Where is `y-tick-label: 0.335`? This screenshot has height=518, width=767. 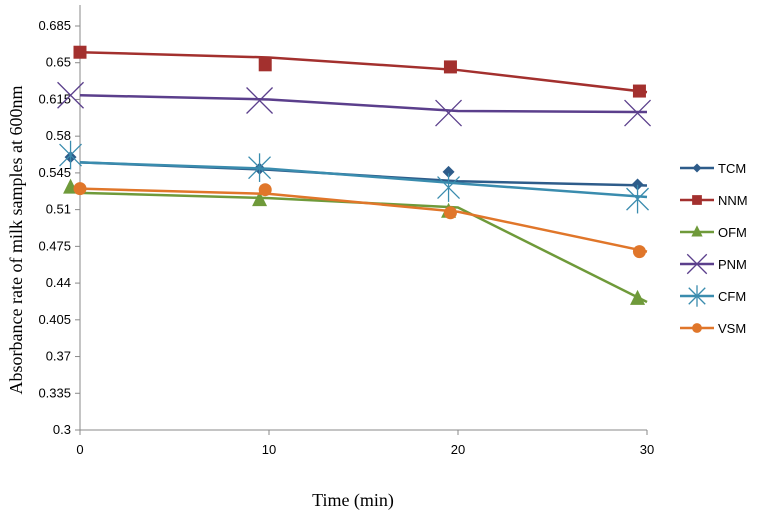
y-tick-label: 0.335 is located at coordinates (54, 392).